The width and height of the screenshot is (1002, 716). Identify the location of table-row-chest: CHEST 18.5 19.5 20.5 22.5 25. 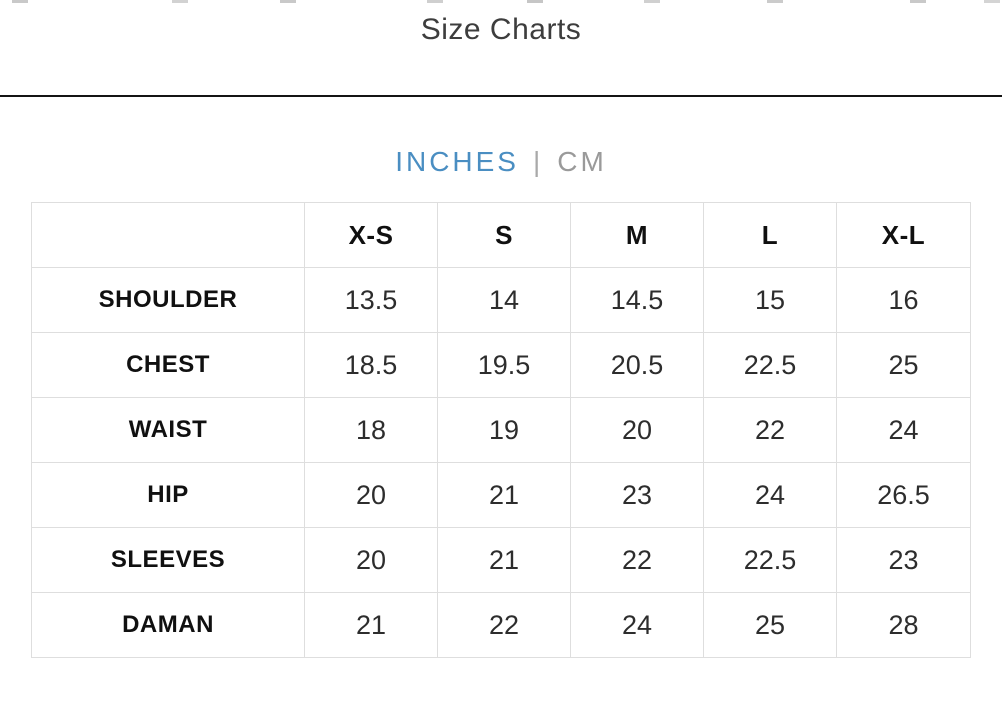
(501, 365).